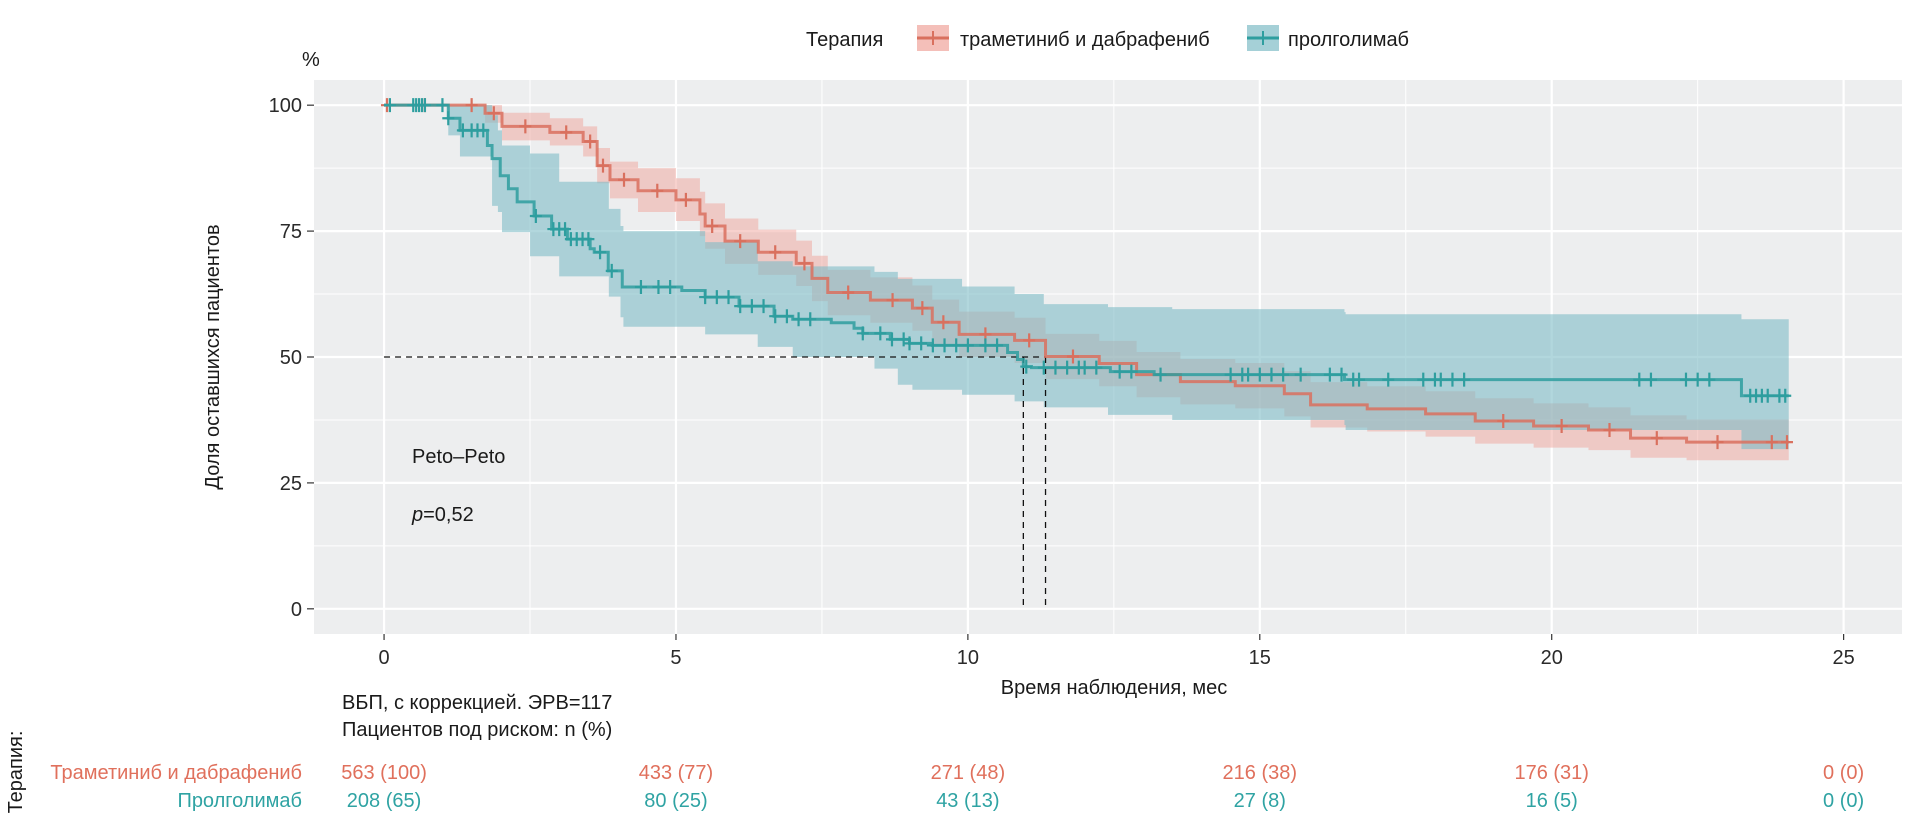  Describe the element at coordinates (1085, 40) in the screenshot. I see `legend-label-trametinib: траметиниб и дабрафениб` at that location.